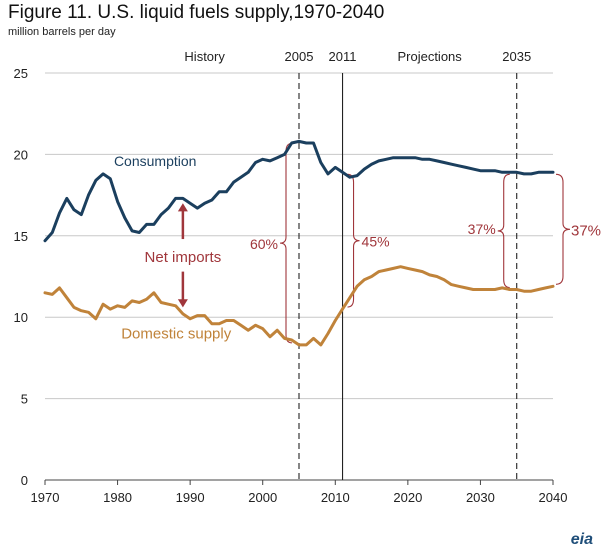 Image resolution: width=607 pixels, height=555 pixels. Describe the element at coordinates (299, 56) in the screenshot. I see `vertical-line-label: 2005` at that location.